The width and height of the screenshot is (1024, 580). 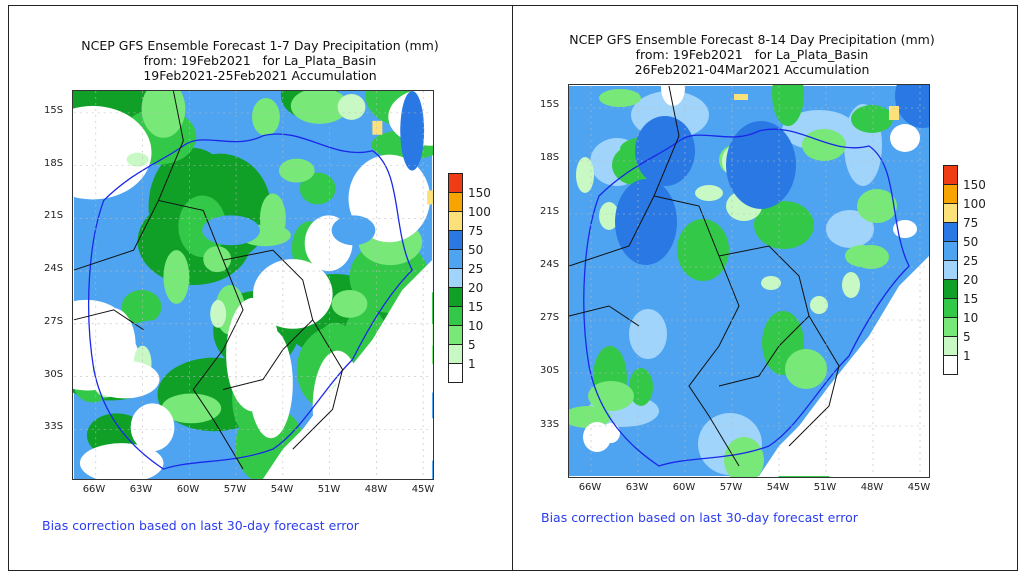 What do you see at coordinates (479, 212) in the screenshot?
I see `legend-label: 100` at bounding box center [479, 212].